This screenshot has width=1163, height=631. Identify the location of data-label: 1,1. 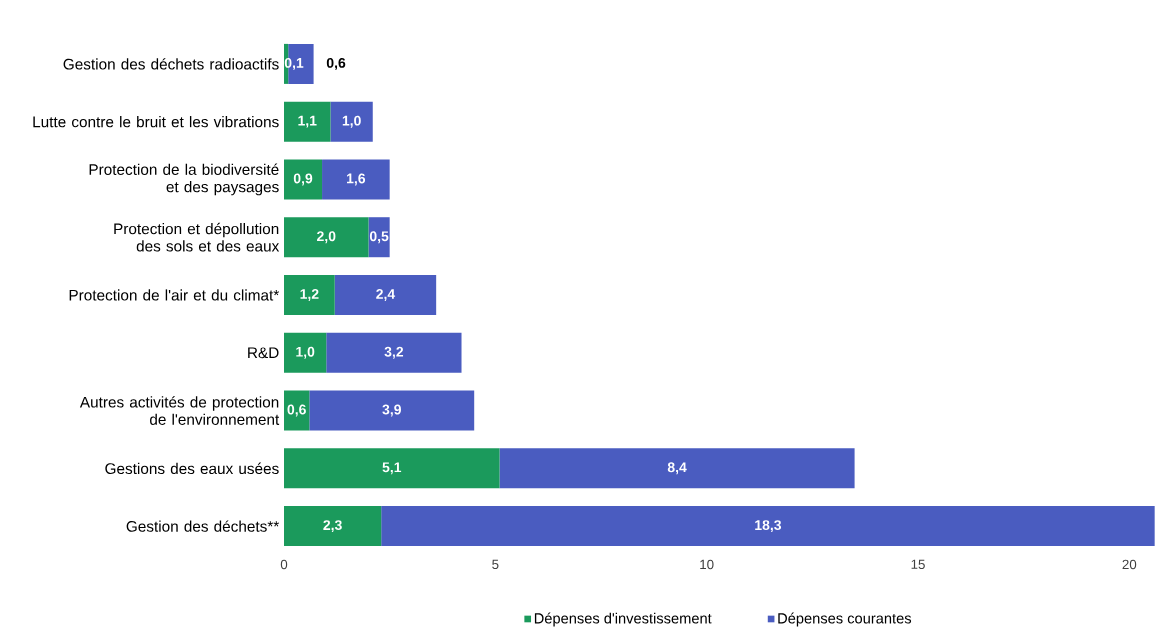
(307, 121).